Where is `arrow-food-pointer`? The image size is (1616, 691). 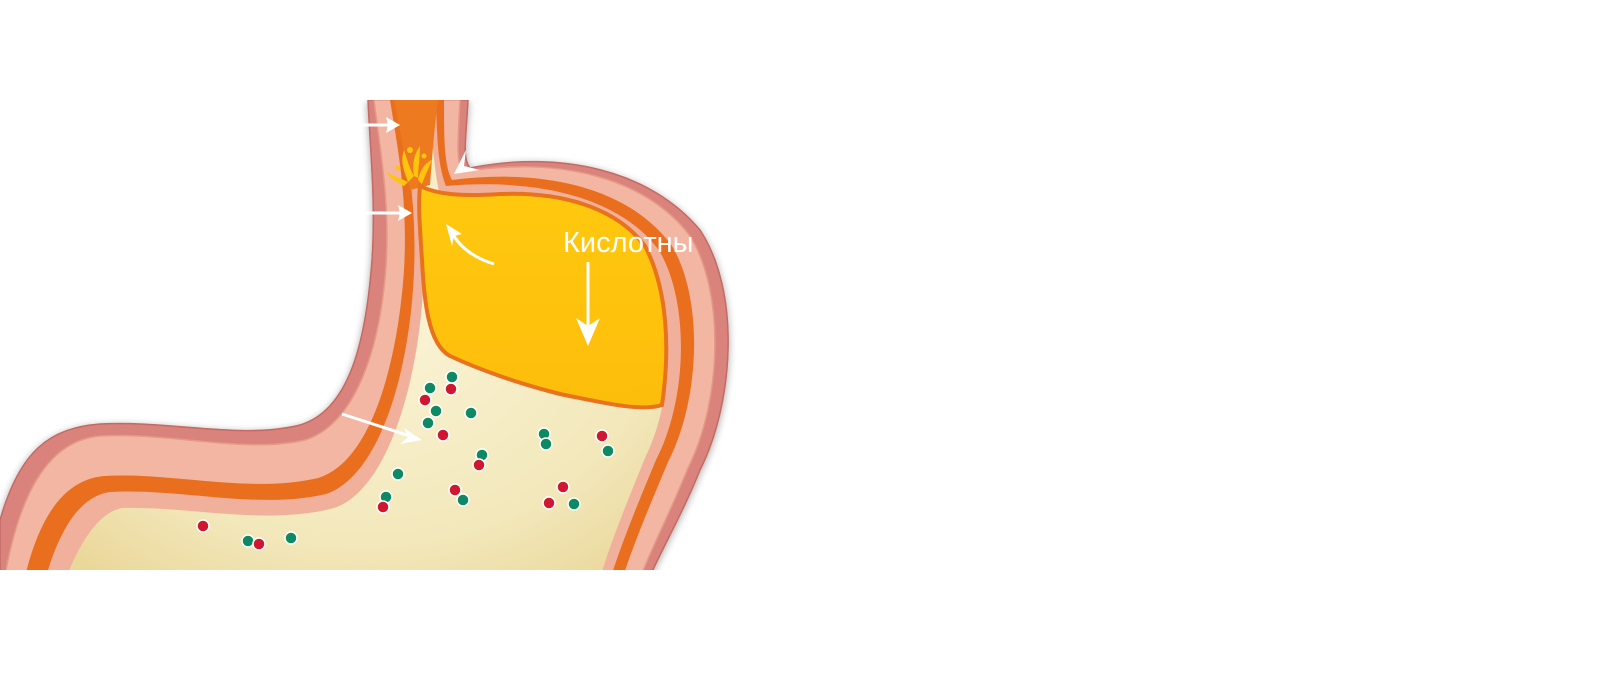
arrow-food-pointer is located at coordinates (381, 428).